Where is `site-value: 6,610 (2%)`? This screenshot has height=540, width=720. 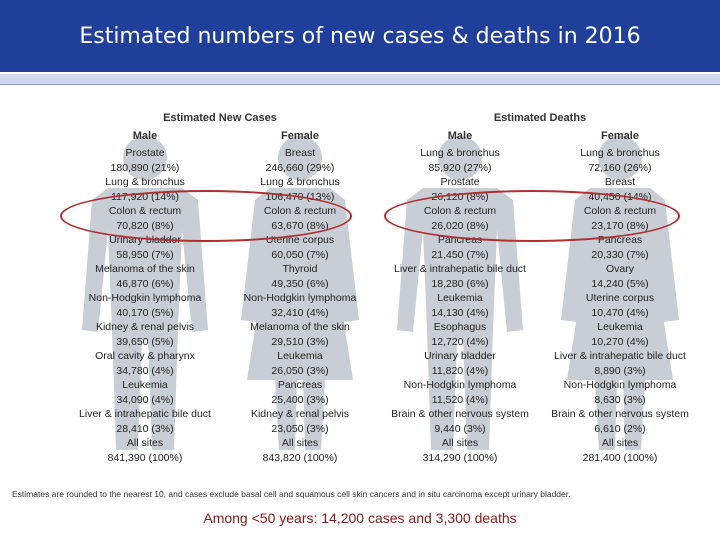 site-value: 6,610 (2%) is located at coordinates (620, 428).